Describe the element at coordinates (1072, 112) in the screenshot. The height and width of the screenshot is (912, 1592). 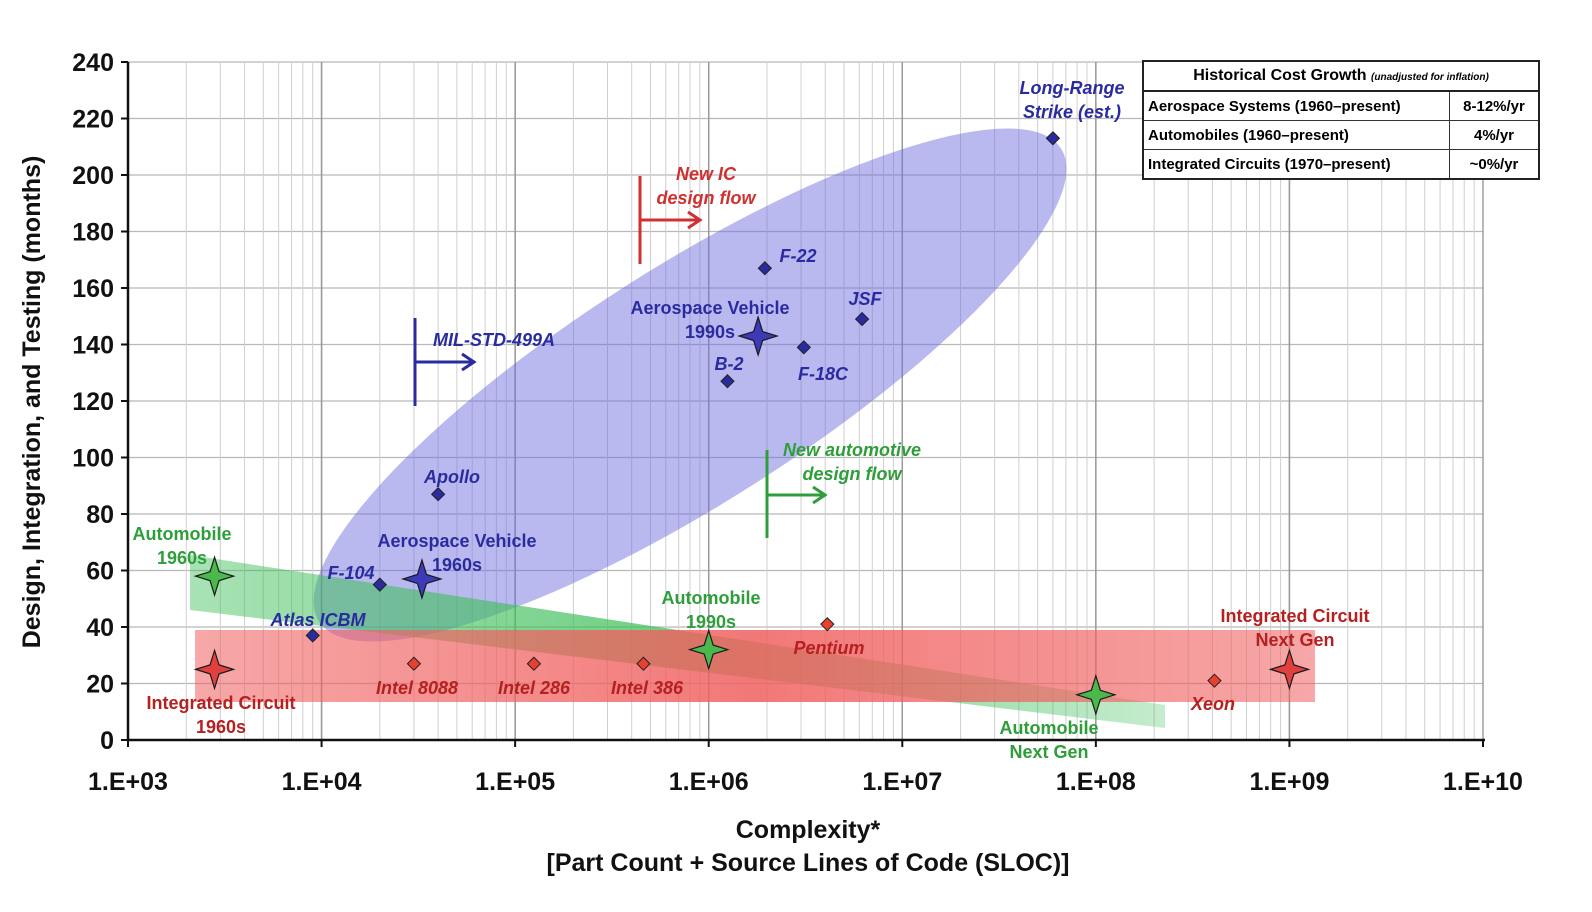
I see `label-long-range-line2: Strike (est.)` at that location.